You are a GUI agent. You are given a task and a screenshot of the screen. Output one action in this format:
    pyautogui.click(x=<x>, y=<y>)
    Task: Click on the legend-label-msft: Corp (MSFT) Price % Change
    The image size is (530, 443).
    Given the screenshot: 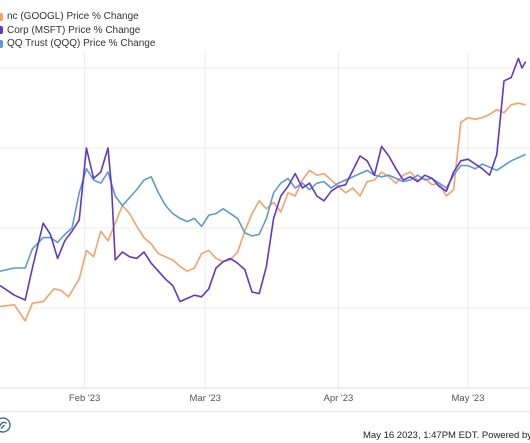 What is the action you would take?
    pyautogui.click(x=74, y=30)
    